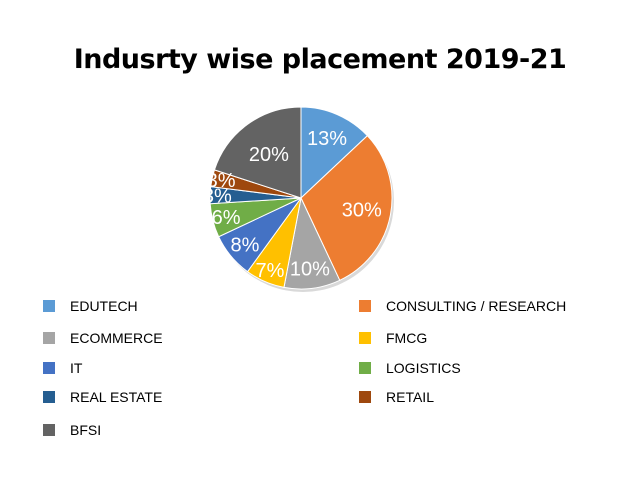  I want to click on legend-item-real-estate: REAL ESTATE, so click(103, 397).